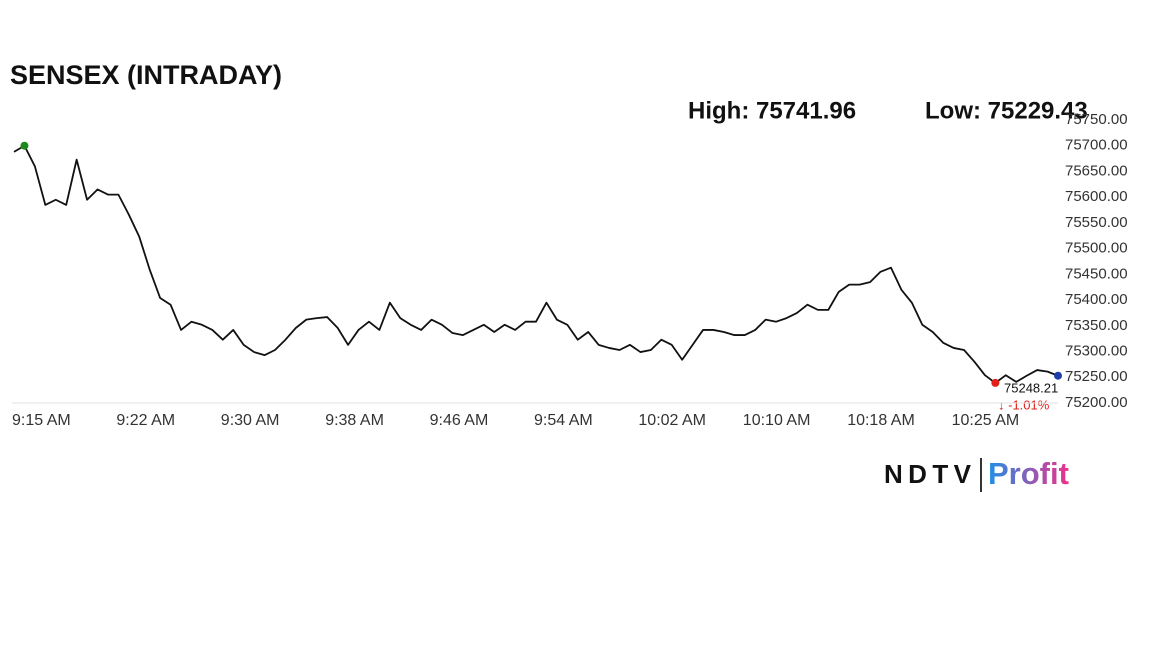  I want to click on x-tick-label: 9:30 AM, so click(250, 420).